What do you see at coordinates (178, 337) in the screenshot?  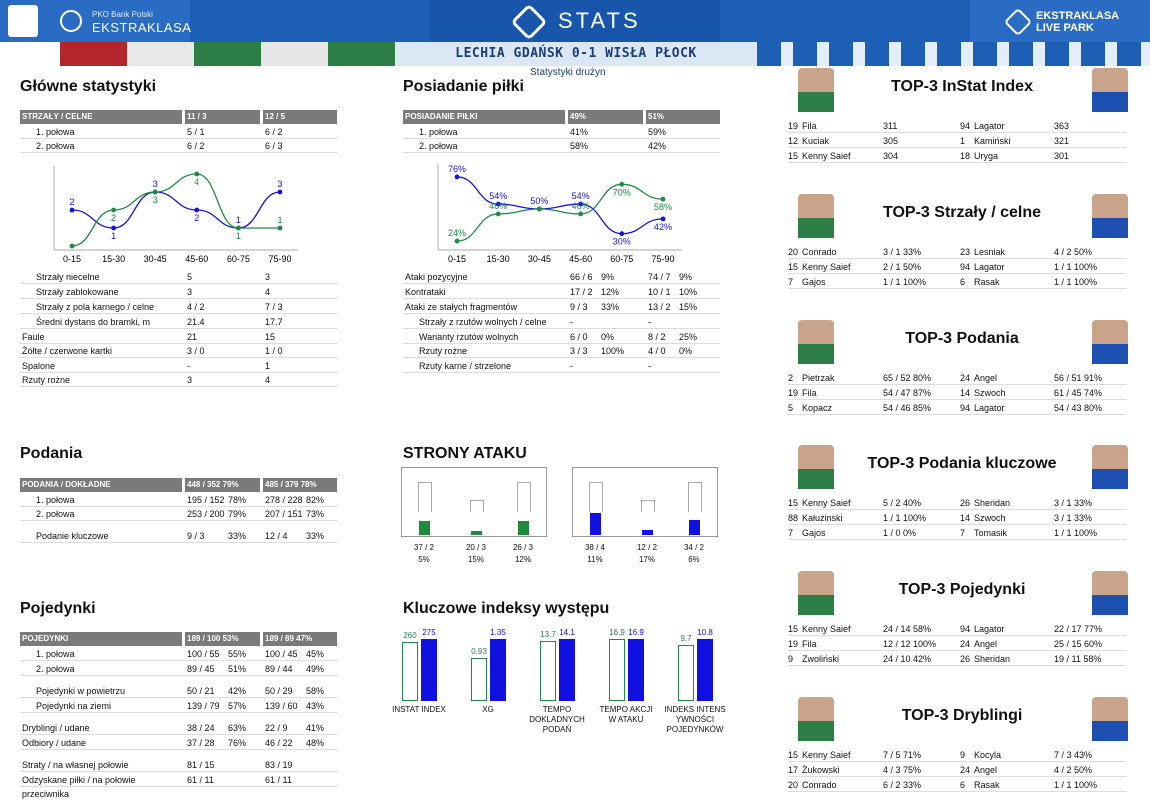 I see `table-row: Faule 21 15` at bounding box center [178, 337].